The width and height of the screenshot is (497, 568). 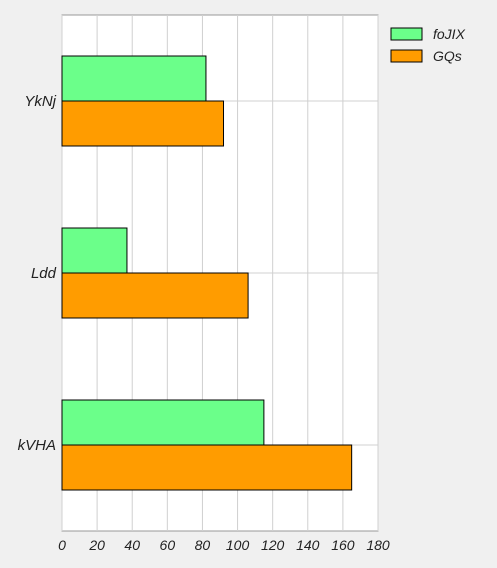 What do you see at coordinates (96, 545) in the screenshot?
I see `x-tick-label: 20` at bounding box center [96, 545].